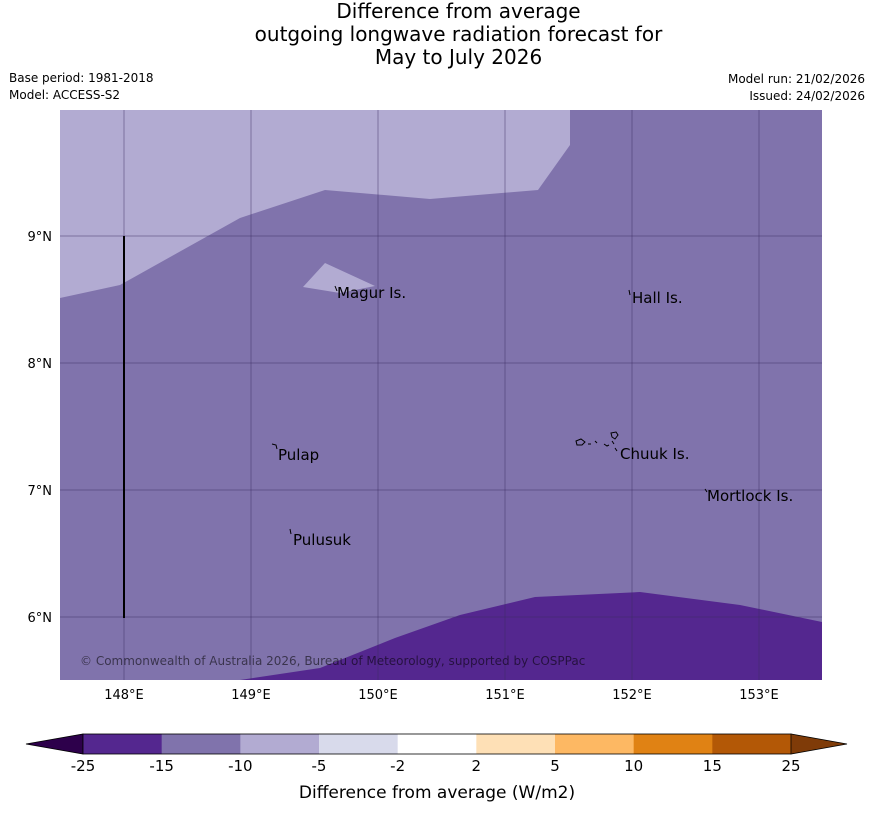 The height and width of the screenshot is (816, 873). What do you see at coordinates (458, 57) in the screenshot?
I see `title-line-3: May to July 2026` at bounding box center [458, 57].